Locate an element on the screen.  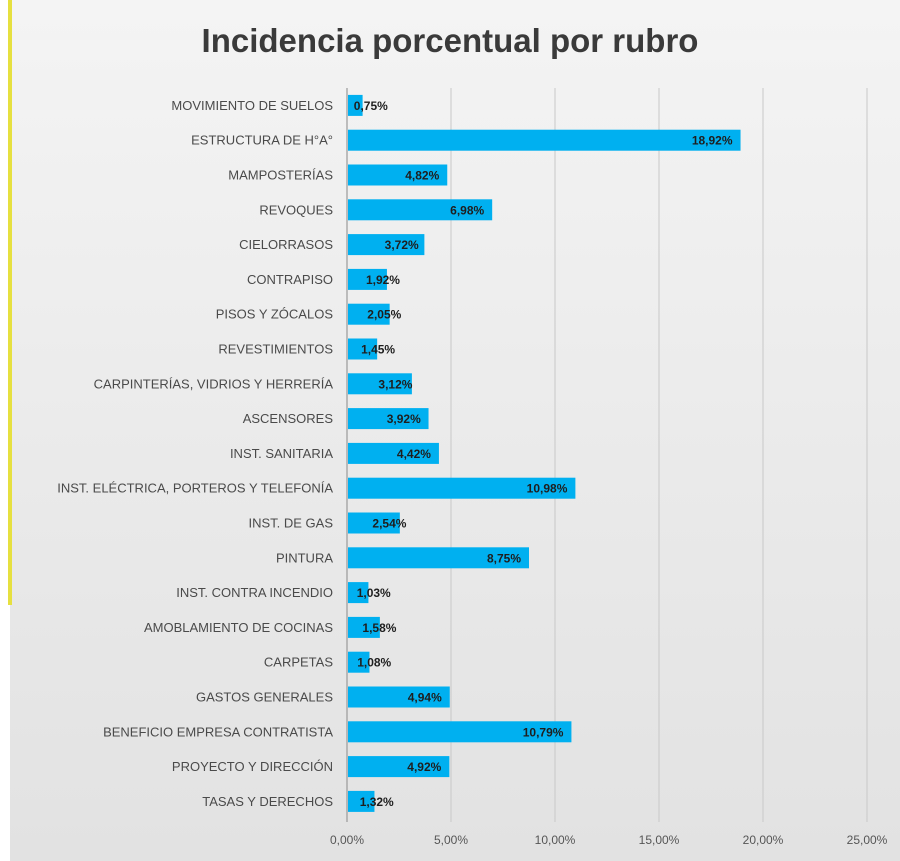
data-label: 18,92% is located at coordinates (712, 141).